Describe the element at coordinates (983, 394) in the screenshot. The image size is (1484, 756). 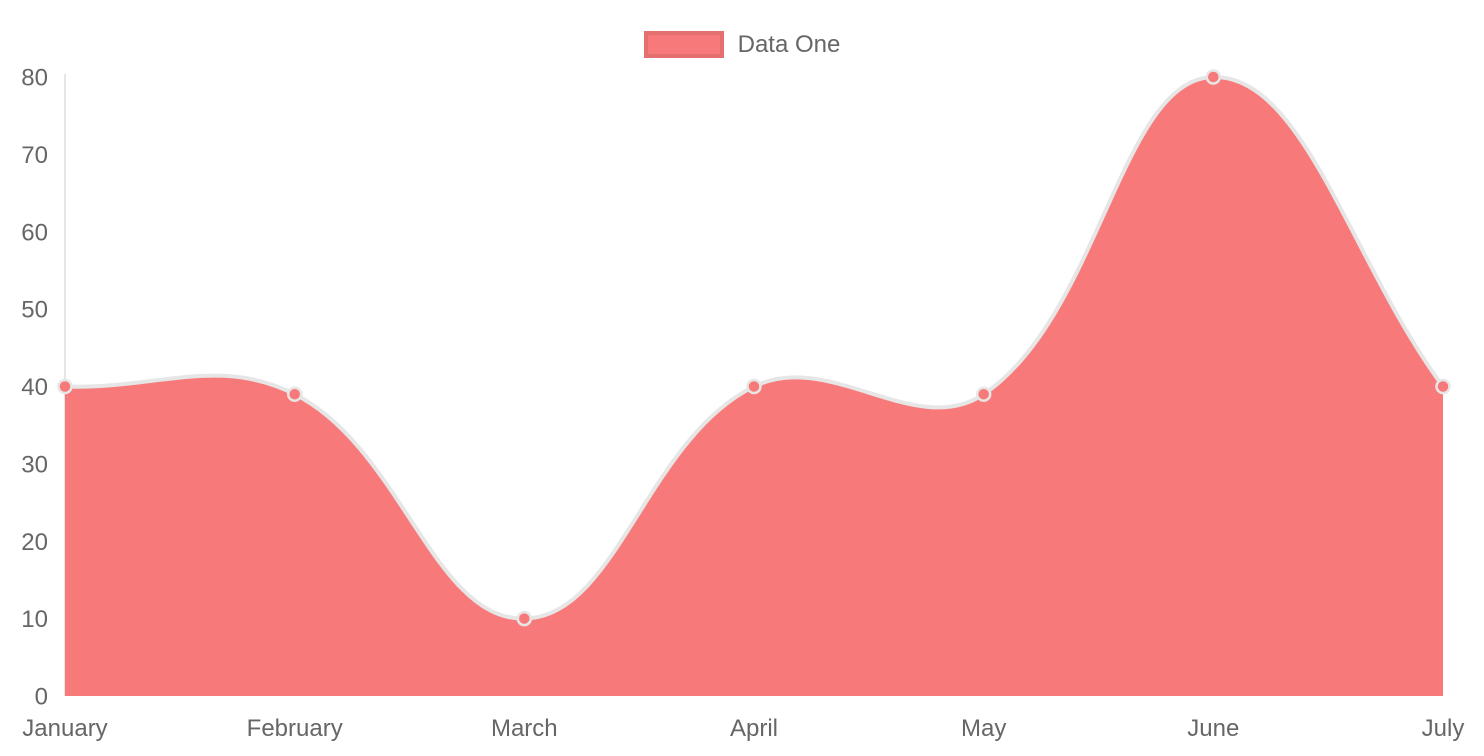
I see `data-point-may` at that location.